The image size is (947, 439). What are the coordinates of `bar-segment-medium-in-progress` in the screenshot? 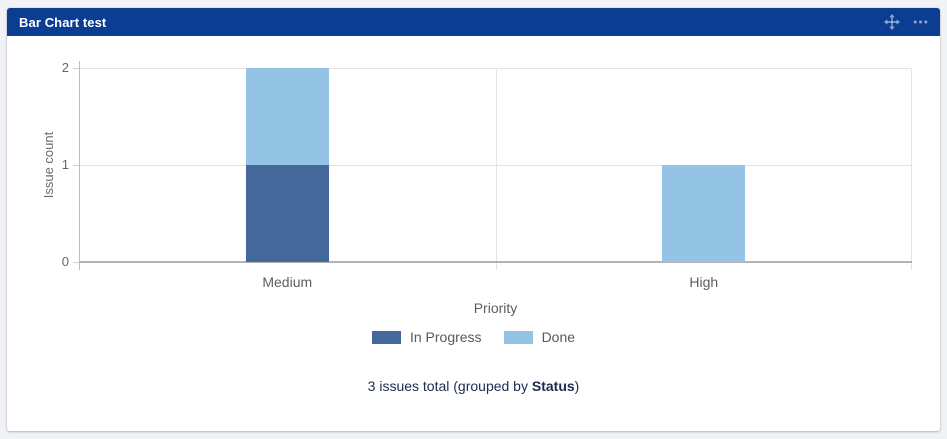 It's located at (287, 213).